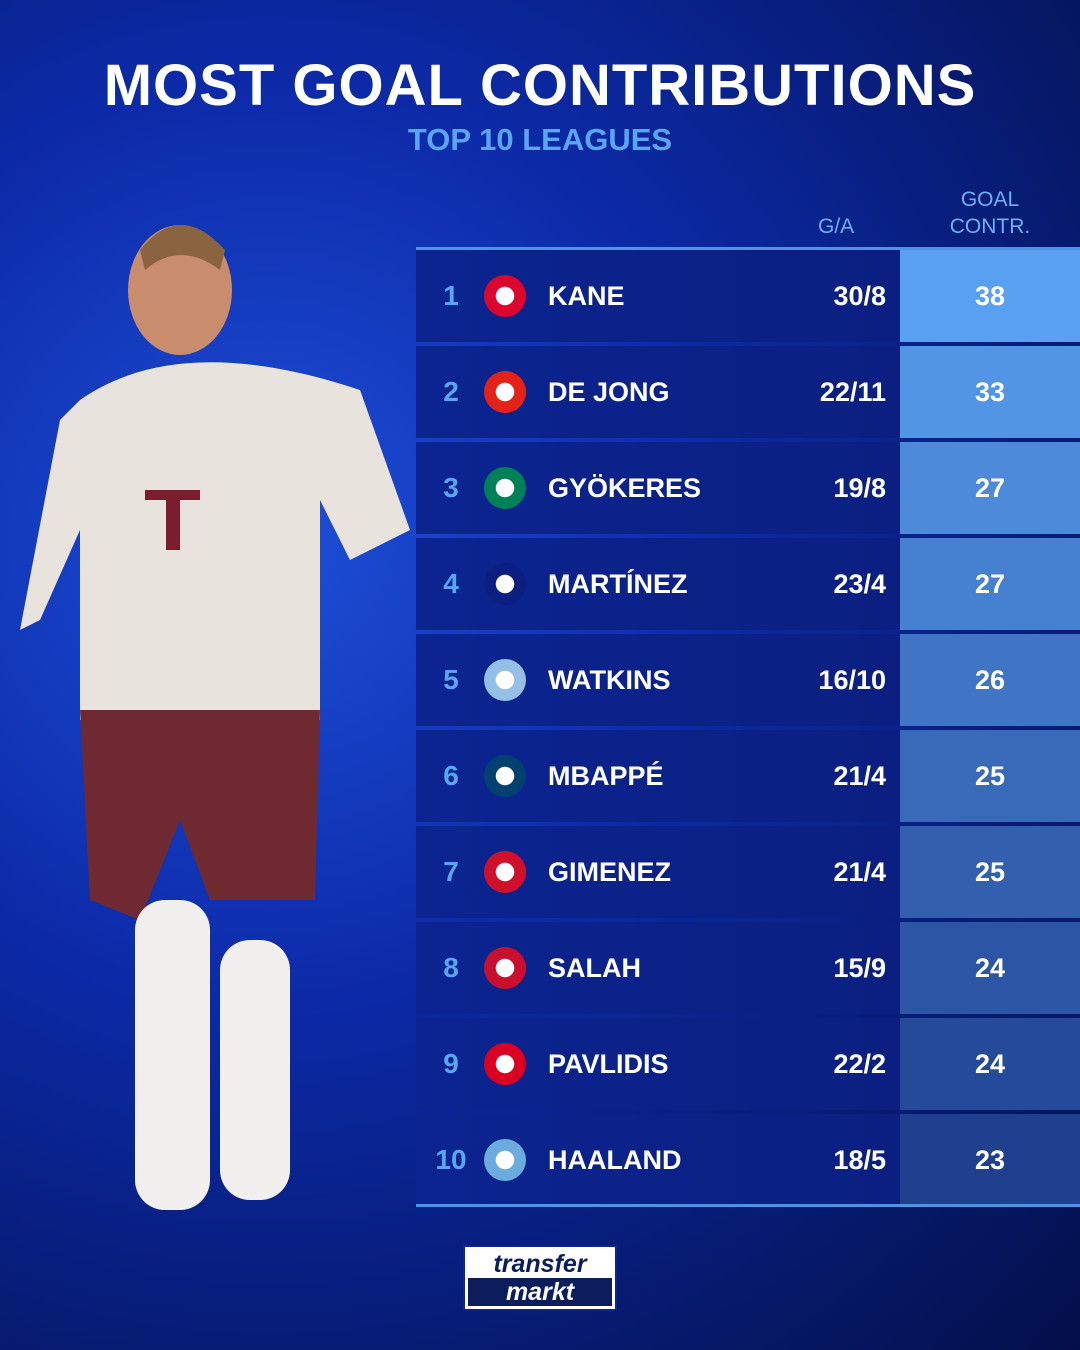 This screenshot has height=1350, width=1080. I want to click on liverpool-crest-icon, so click(505, 968).